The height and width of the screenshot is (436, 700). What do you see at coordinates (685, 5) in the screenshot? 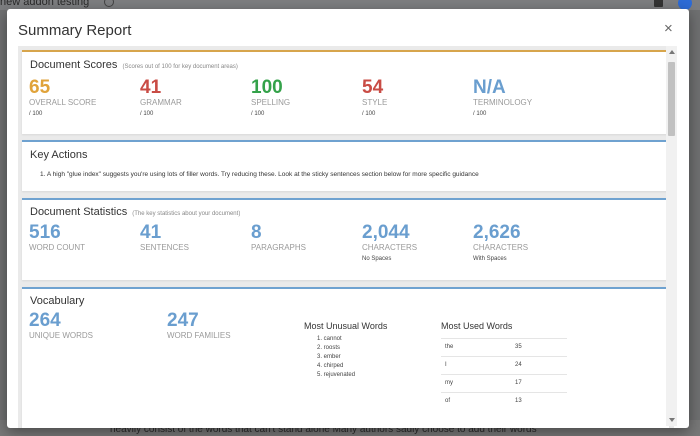
I see `avatar` at bounding box center [685, 5].